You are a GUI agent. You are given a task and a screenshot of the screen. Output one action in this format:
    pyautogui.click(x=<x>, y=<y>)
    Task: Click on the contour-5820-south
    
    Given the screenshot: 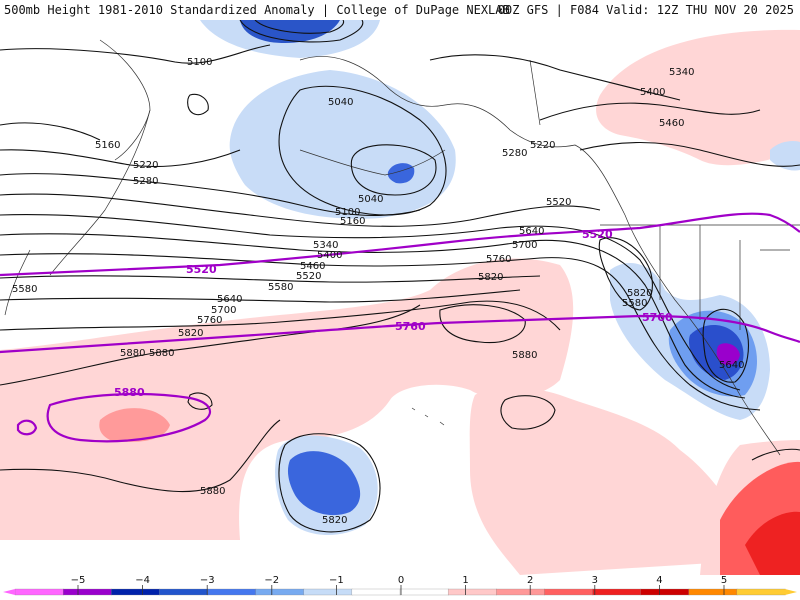 What is the action you would take?
    pyautogui.click(x=329, y=483)
    